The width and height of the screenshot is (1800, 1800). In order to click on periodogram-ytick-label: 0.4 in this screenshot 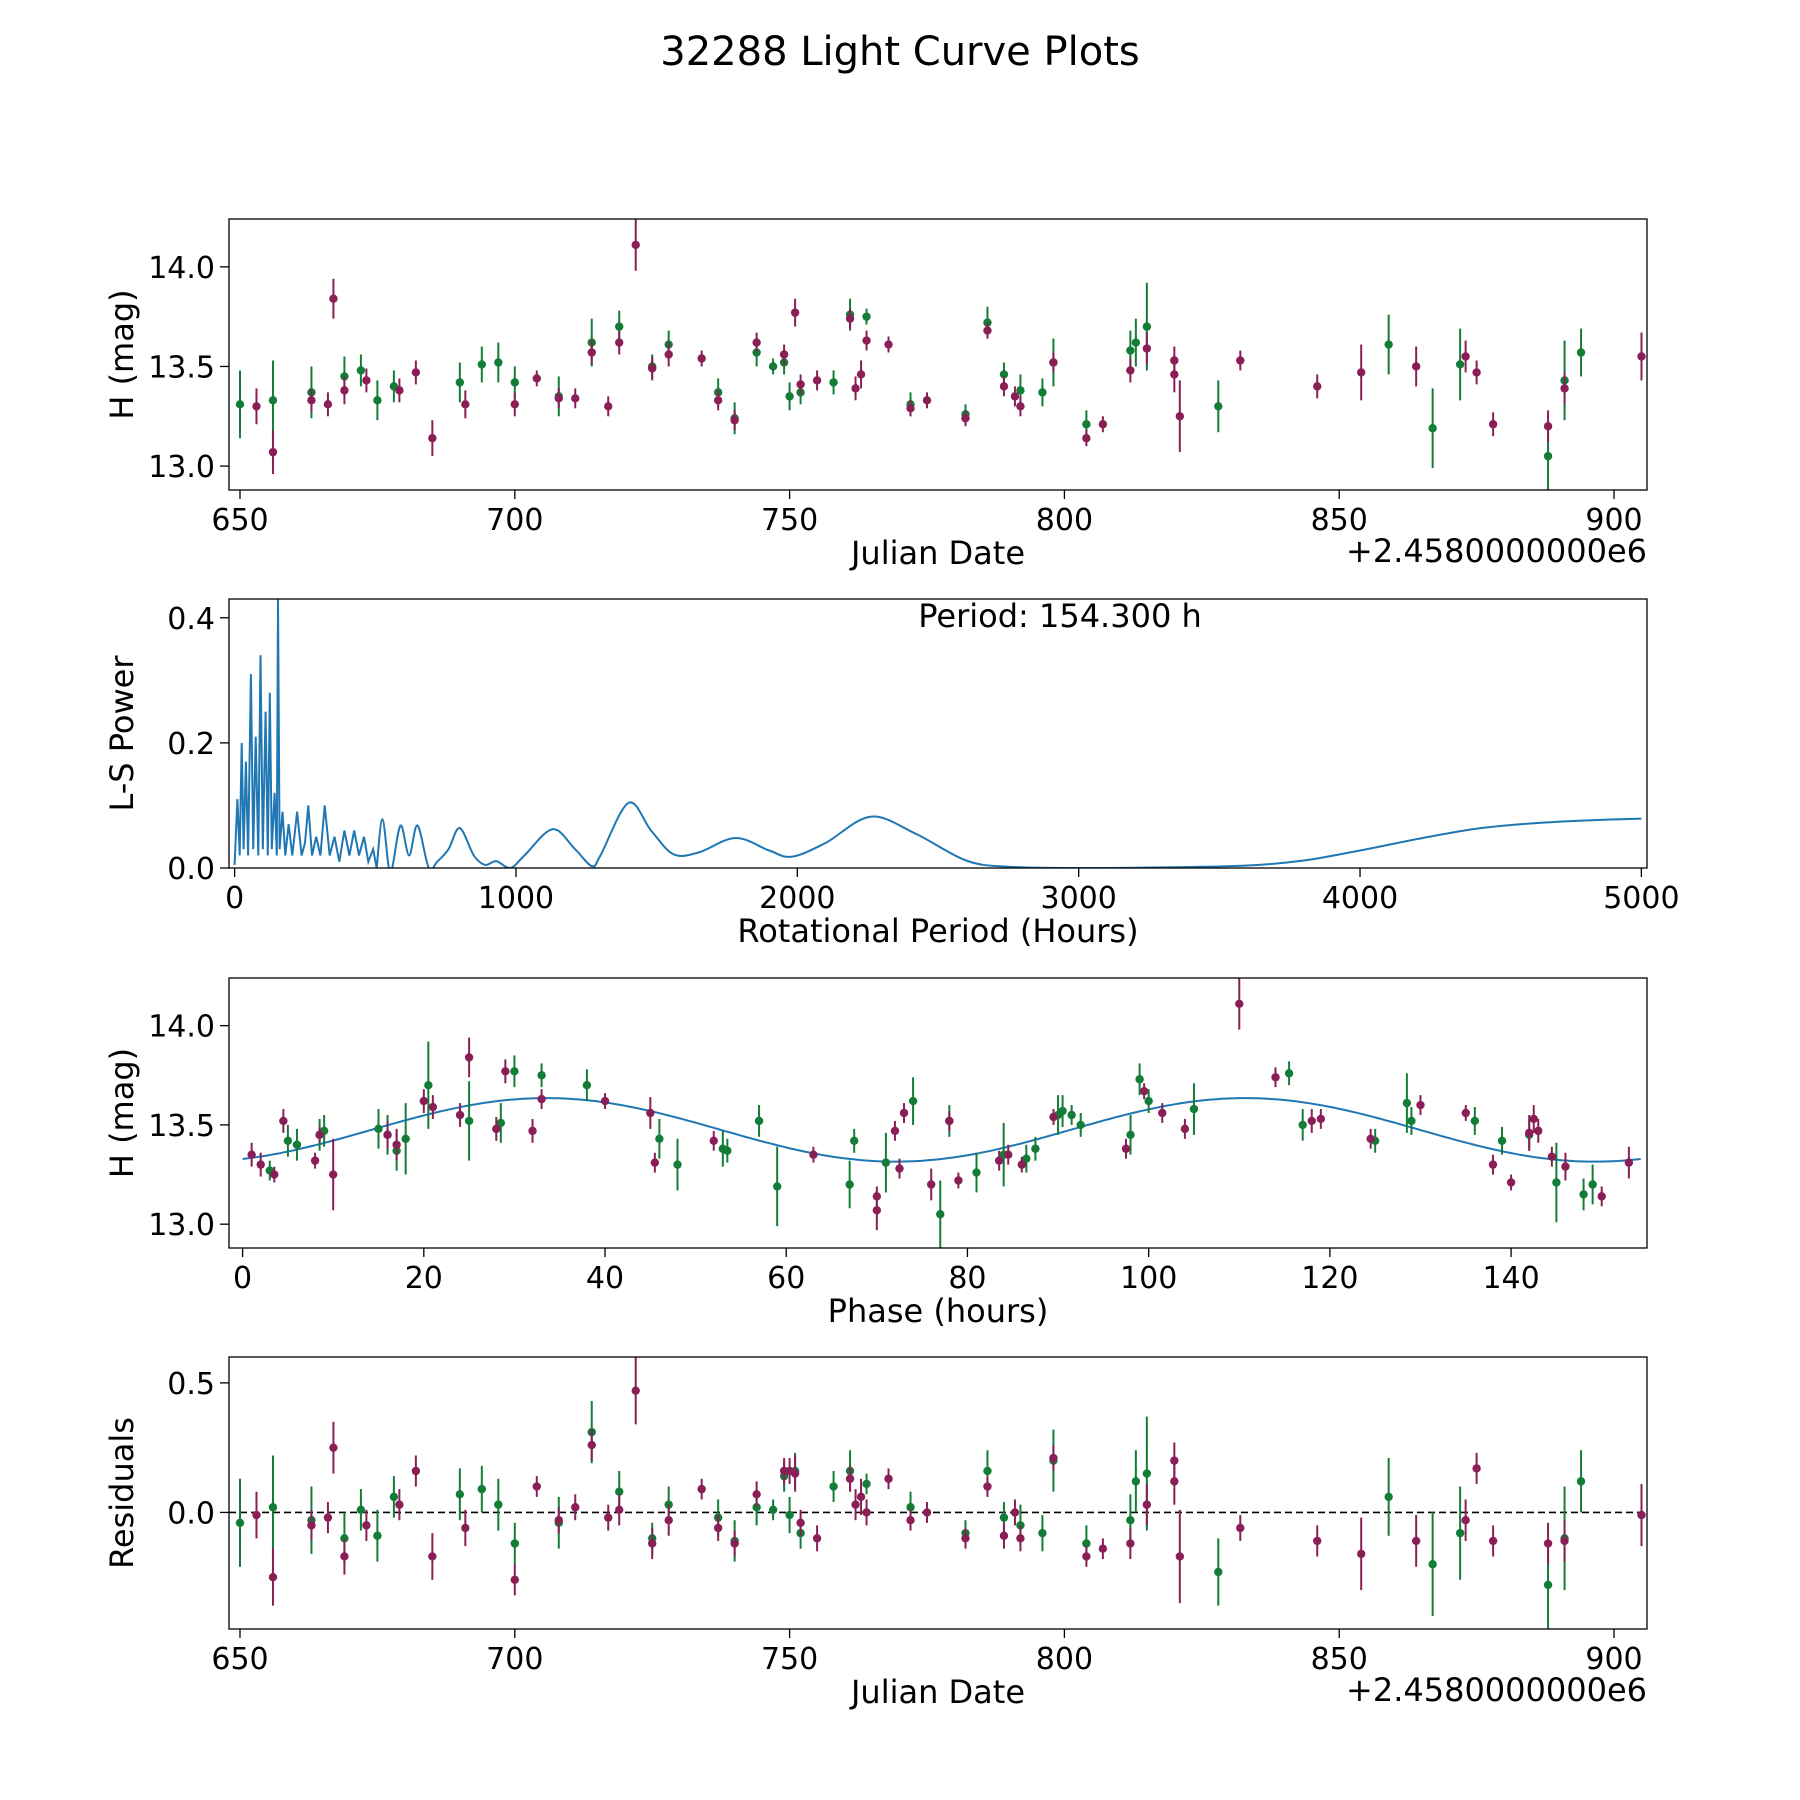, I will do `click(191, 619)`.